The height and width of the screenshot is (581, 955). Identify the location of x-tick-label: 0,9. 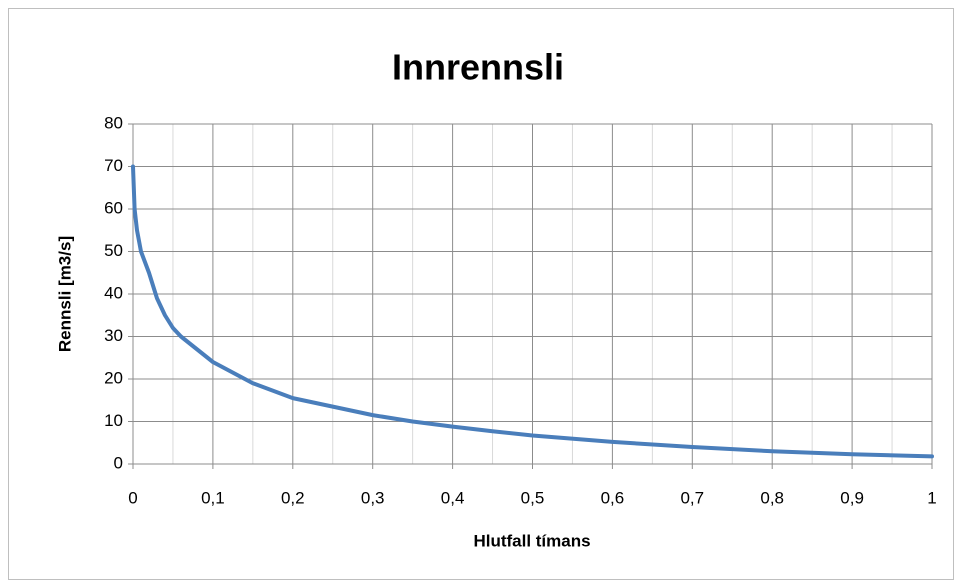
(852, 497).